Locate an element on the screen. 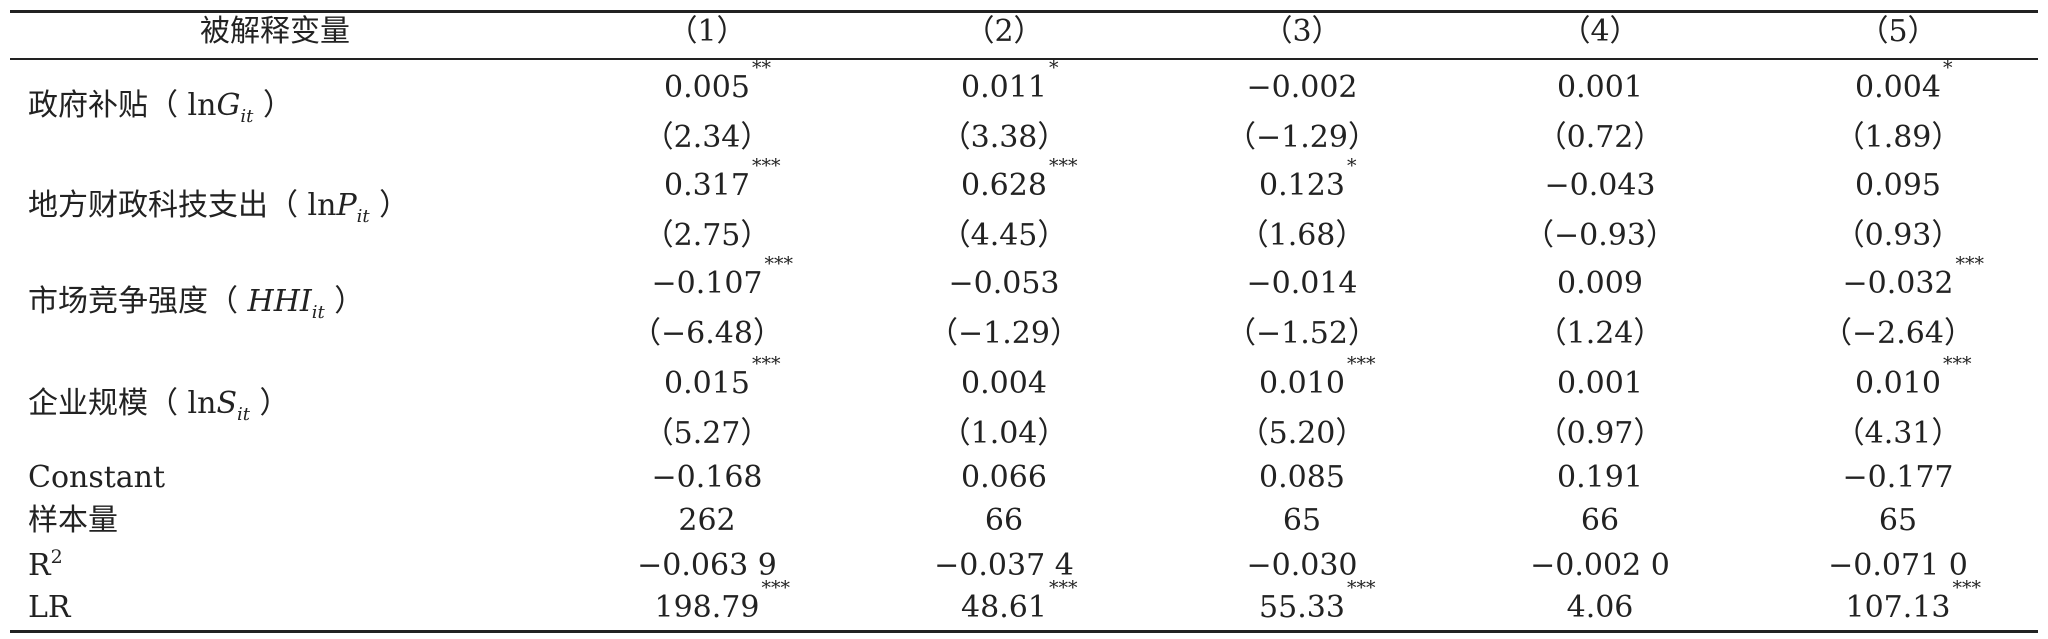  coef-fiscal-2: 0.628 *** is located at coordinates (1019, 179).